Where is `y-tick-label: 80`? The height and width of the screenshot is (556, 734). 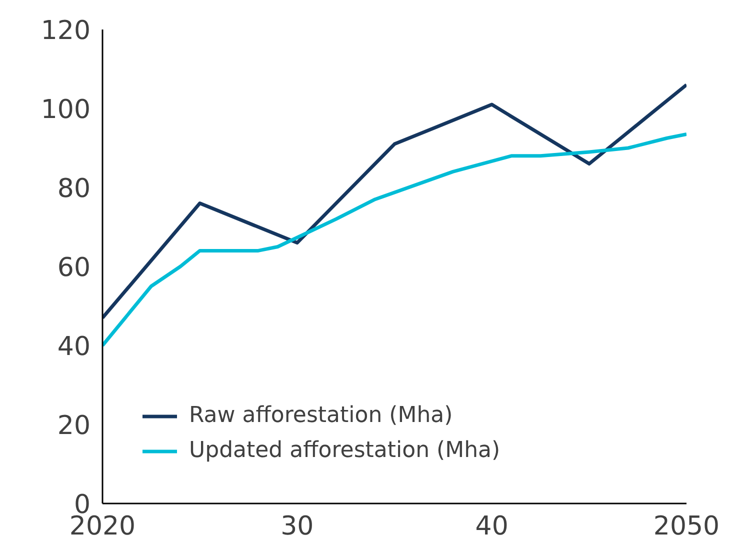
y-tick-label: 80 is located at coordinates (74, 189).